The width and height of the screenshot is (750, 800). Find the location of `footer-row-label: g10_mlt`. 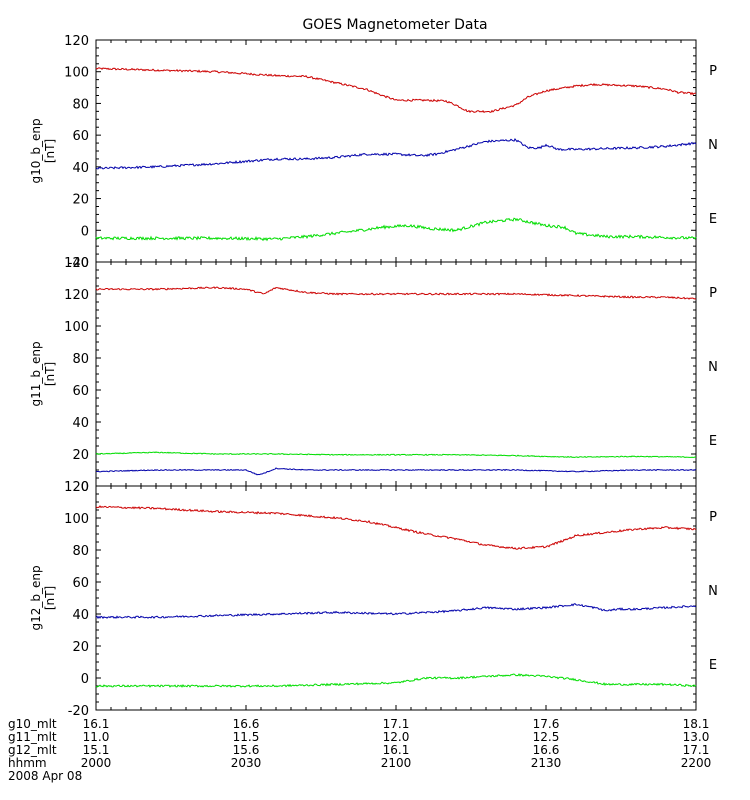

footer-row-label: g10_mlt is located at coordinates (32, 724).